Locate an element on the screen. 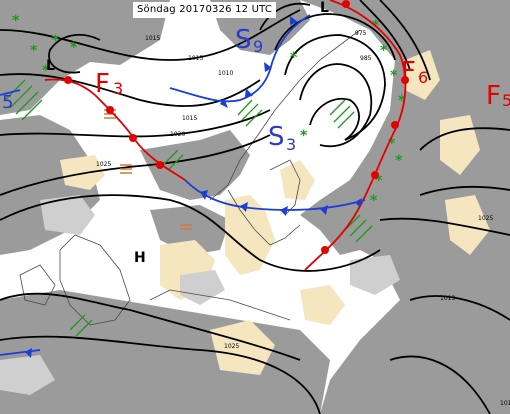  low-number-f3: 3 is located at coordinates (118, 88).